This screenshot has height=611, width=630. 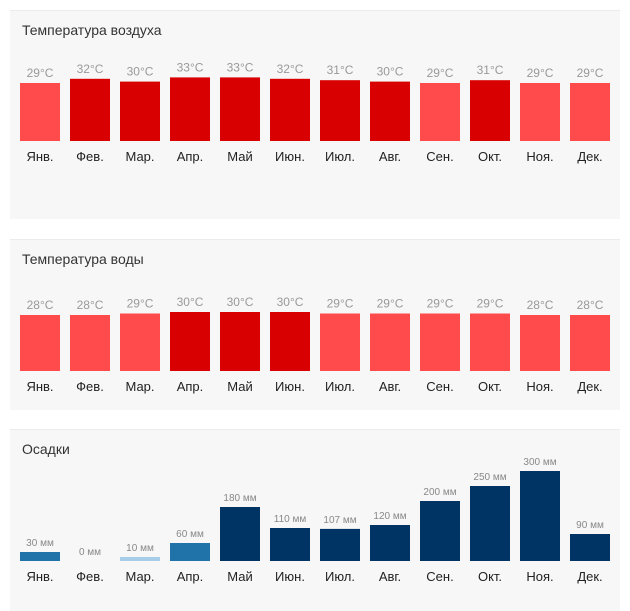 I want to click on rain-value-label-9: 200 мм, so click(x=439, y=492).